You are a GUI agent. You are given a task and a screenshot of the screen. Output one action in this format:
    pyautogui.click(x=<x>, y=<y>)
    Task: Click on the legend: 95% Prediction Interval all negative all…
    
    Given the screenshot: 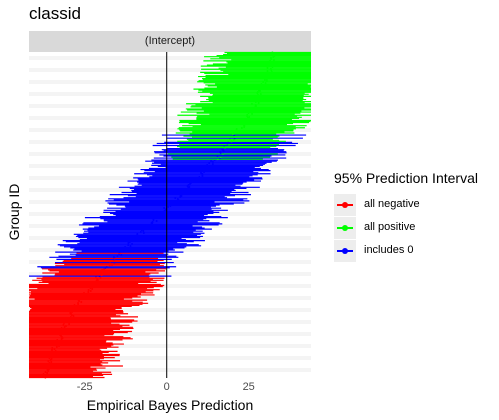 What is the action you would take?
    pyautogui.click(x=406, y=216)
    